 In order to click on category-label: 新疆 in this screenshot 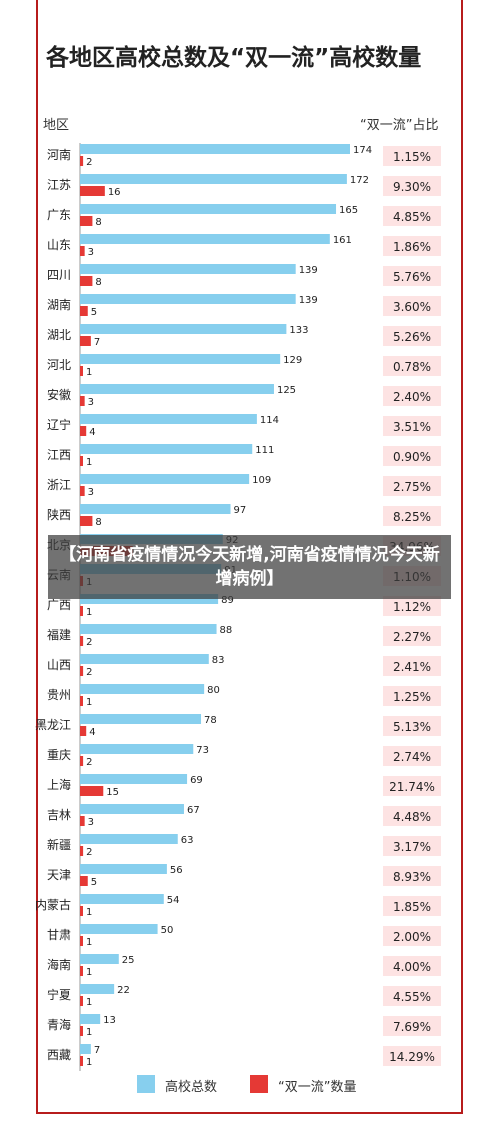, I will do `click(59, 844)`.